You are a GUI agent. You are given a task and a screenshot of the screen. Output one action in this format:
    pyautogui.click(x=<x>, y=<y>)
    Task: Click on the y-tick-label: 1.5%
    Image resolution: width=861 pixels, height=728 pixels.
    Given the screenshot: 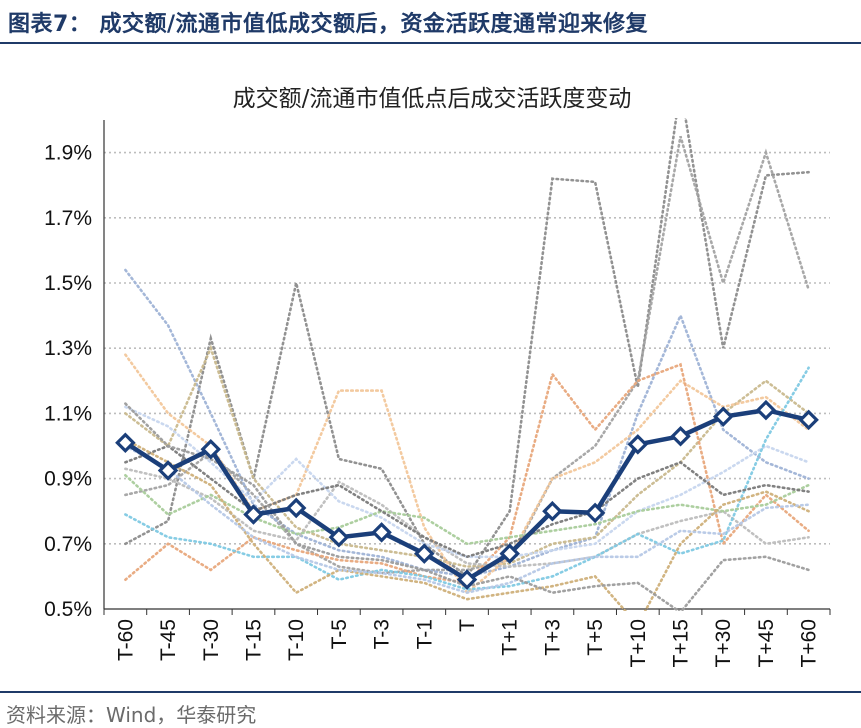 What is the action you would take?
    pyautogui.click(x=68, y=283)
    